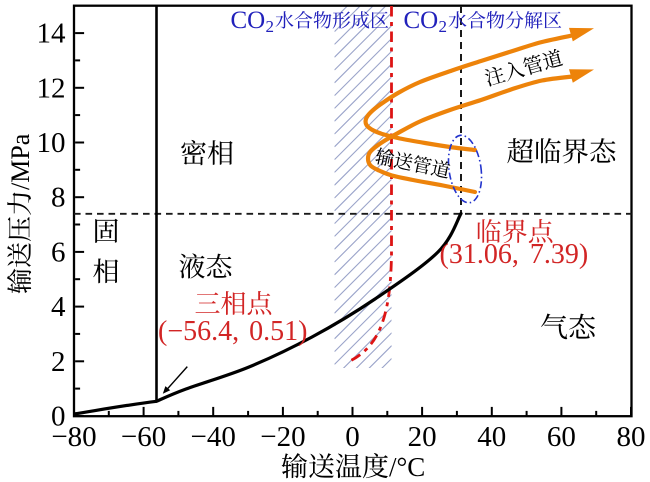  What do you see at coordinates (422, 437) in the screenshot?
I see `svg-text: 20` at bounding box center [422, 437].